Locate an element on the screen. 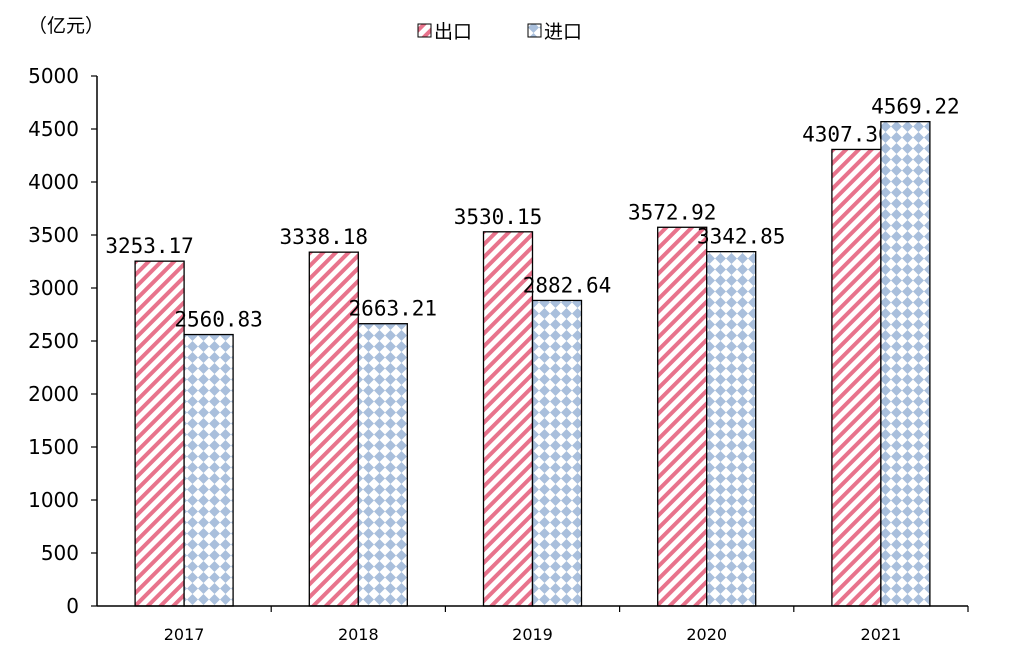 The image size is (1024, 661). x-tick-label: 2020 is located at coordinates (706, 634).